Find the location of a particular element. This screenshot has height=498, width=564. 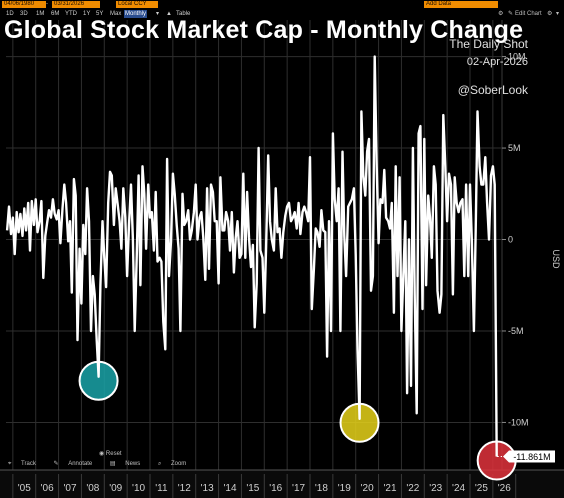

x-tick-label: '12 is located at coordinates (184, 488).